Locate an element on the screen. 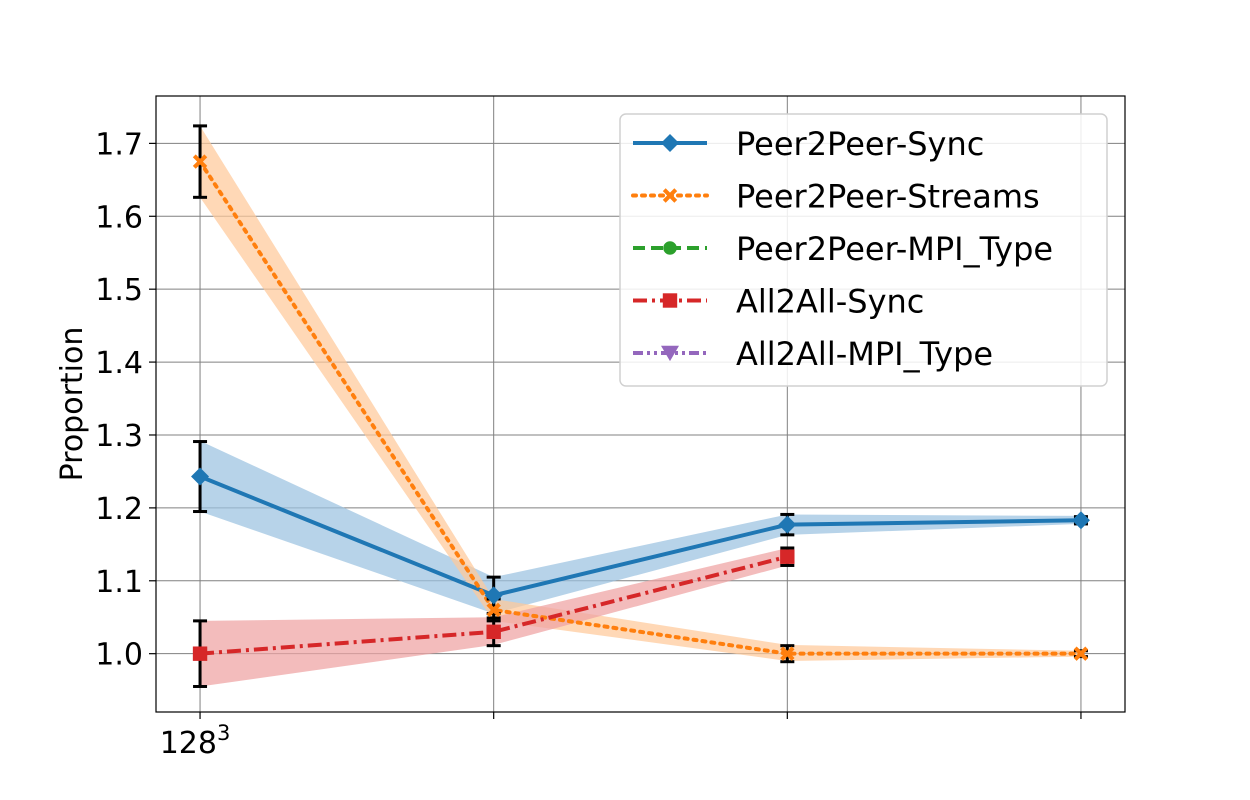  legend-label-2: Peer2Peer-MPI_Type is located at coordinates (894, 249).